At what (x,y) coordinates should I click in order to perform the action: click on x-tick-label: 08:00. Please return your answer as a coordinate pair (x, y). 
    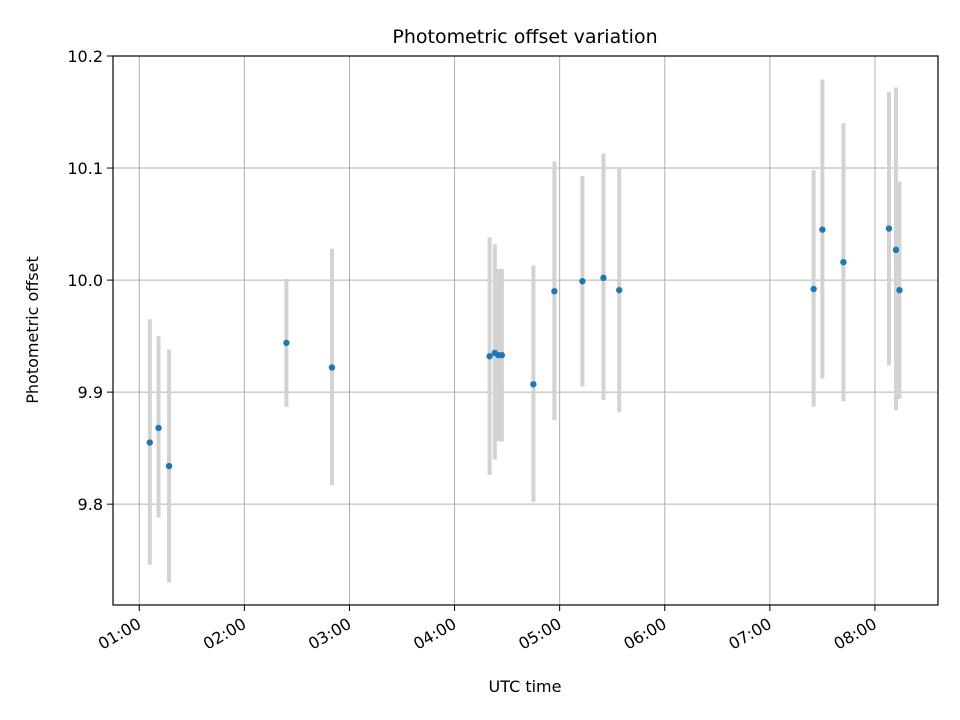
    Looking at the image, I should click on (855, 634).